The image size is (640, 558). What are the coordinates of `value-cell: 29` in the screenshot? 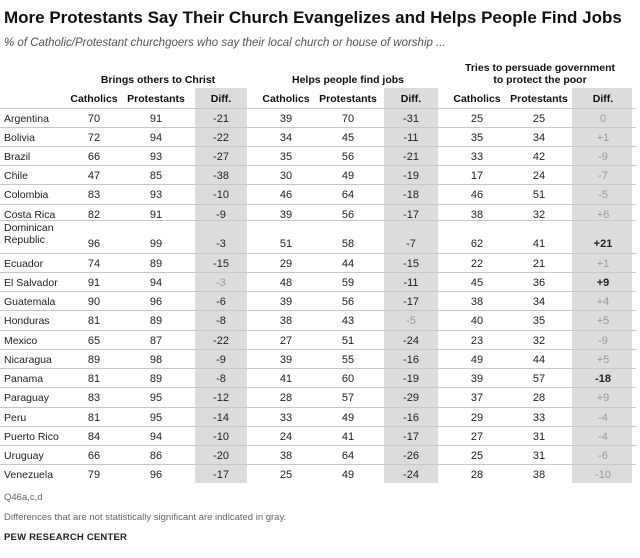 It's located at (286, 264).